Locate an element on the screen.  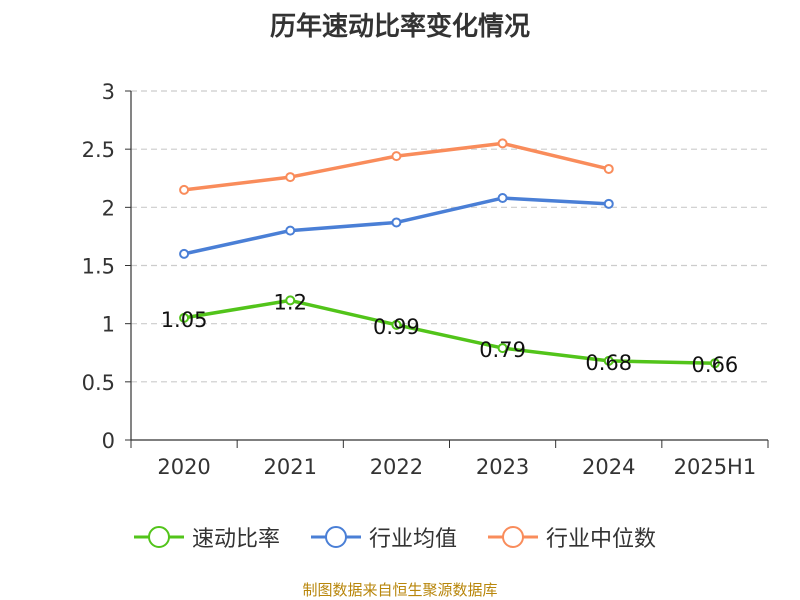
legend-item: 行业均值 is located at coordinates (384, 537).